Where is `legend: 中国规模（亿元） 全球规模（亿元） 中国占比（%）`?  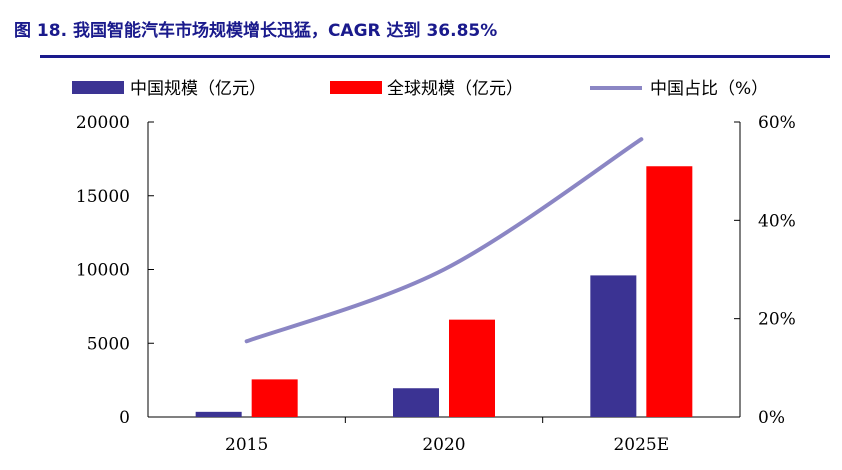
legend: 中国规模（亿元） 全球规模（亿元） 中国占比（%） is located at coordinates (420, 89).